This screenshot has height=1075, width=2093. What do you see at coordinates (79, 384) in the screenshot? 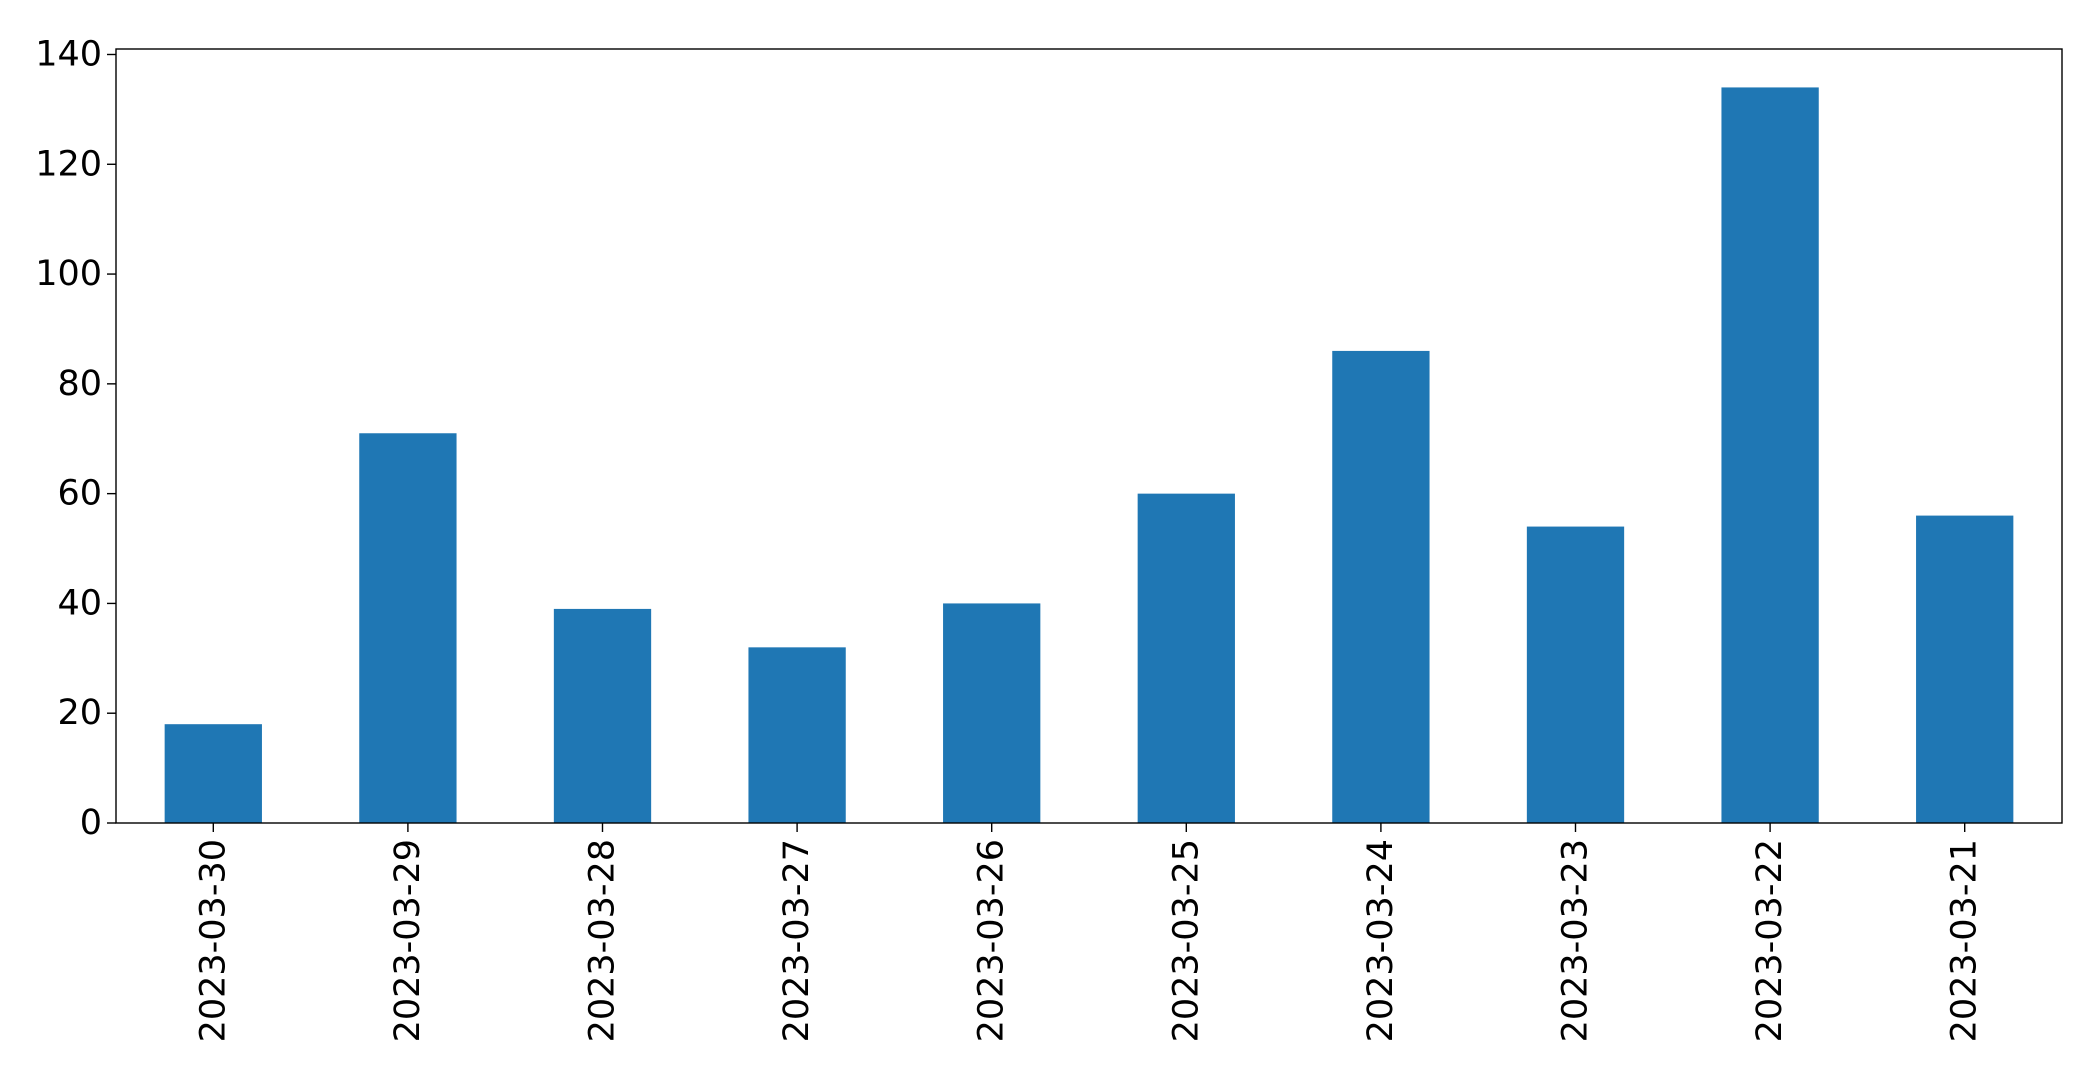
I see `y-tick-label: 80` at bounding box center [79, 384].